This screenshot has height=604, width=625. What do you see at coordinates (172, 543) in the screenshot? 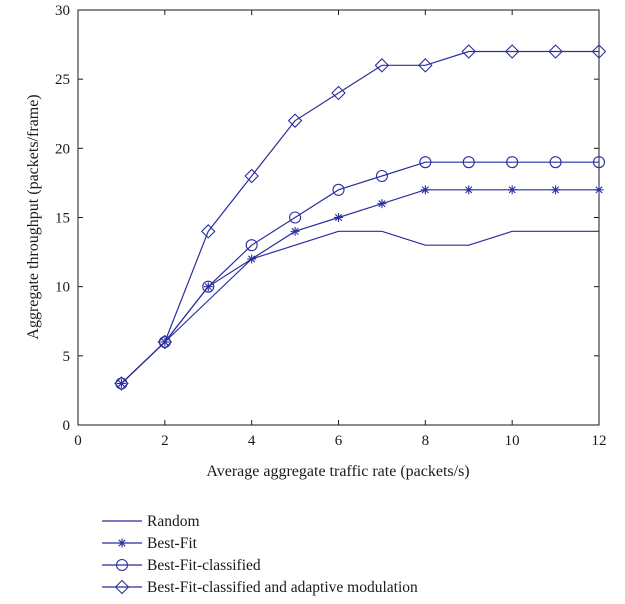
I see `legend-label: Best-Fit` at bounding box center [172, 543].